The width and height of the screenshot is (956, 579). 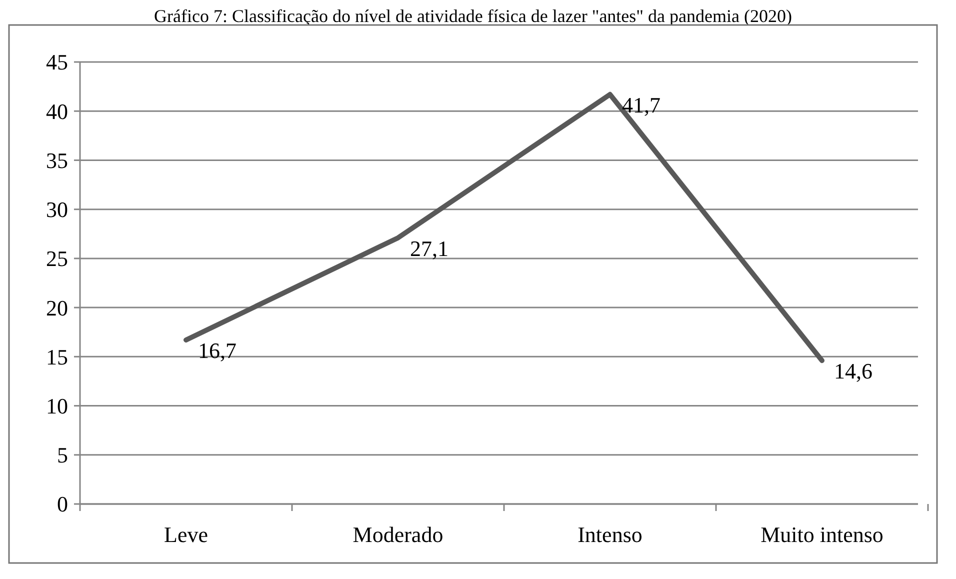 I want to click on data-label: 14,6, so click(x=853, y=371).